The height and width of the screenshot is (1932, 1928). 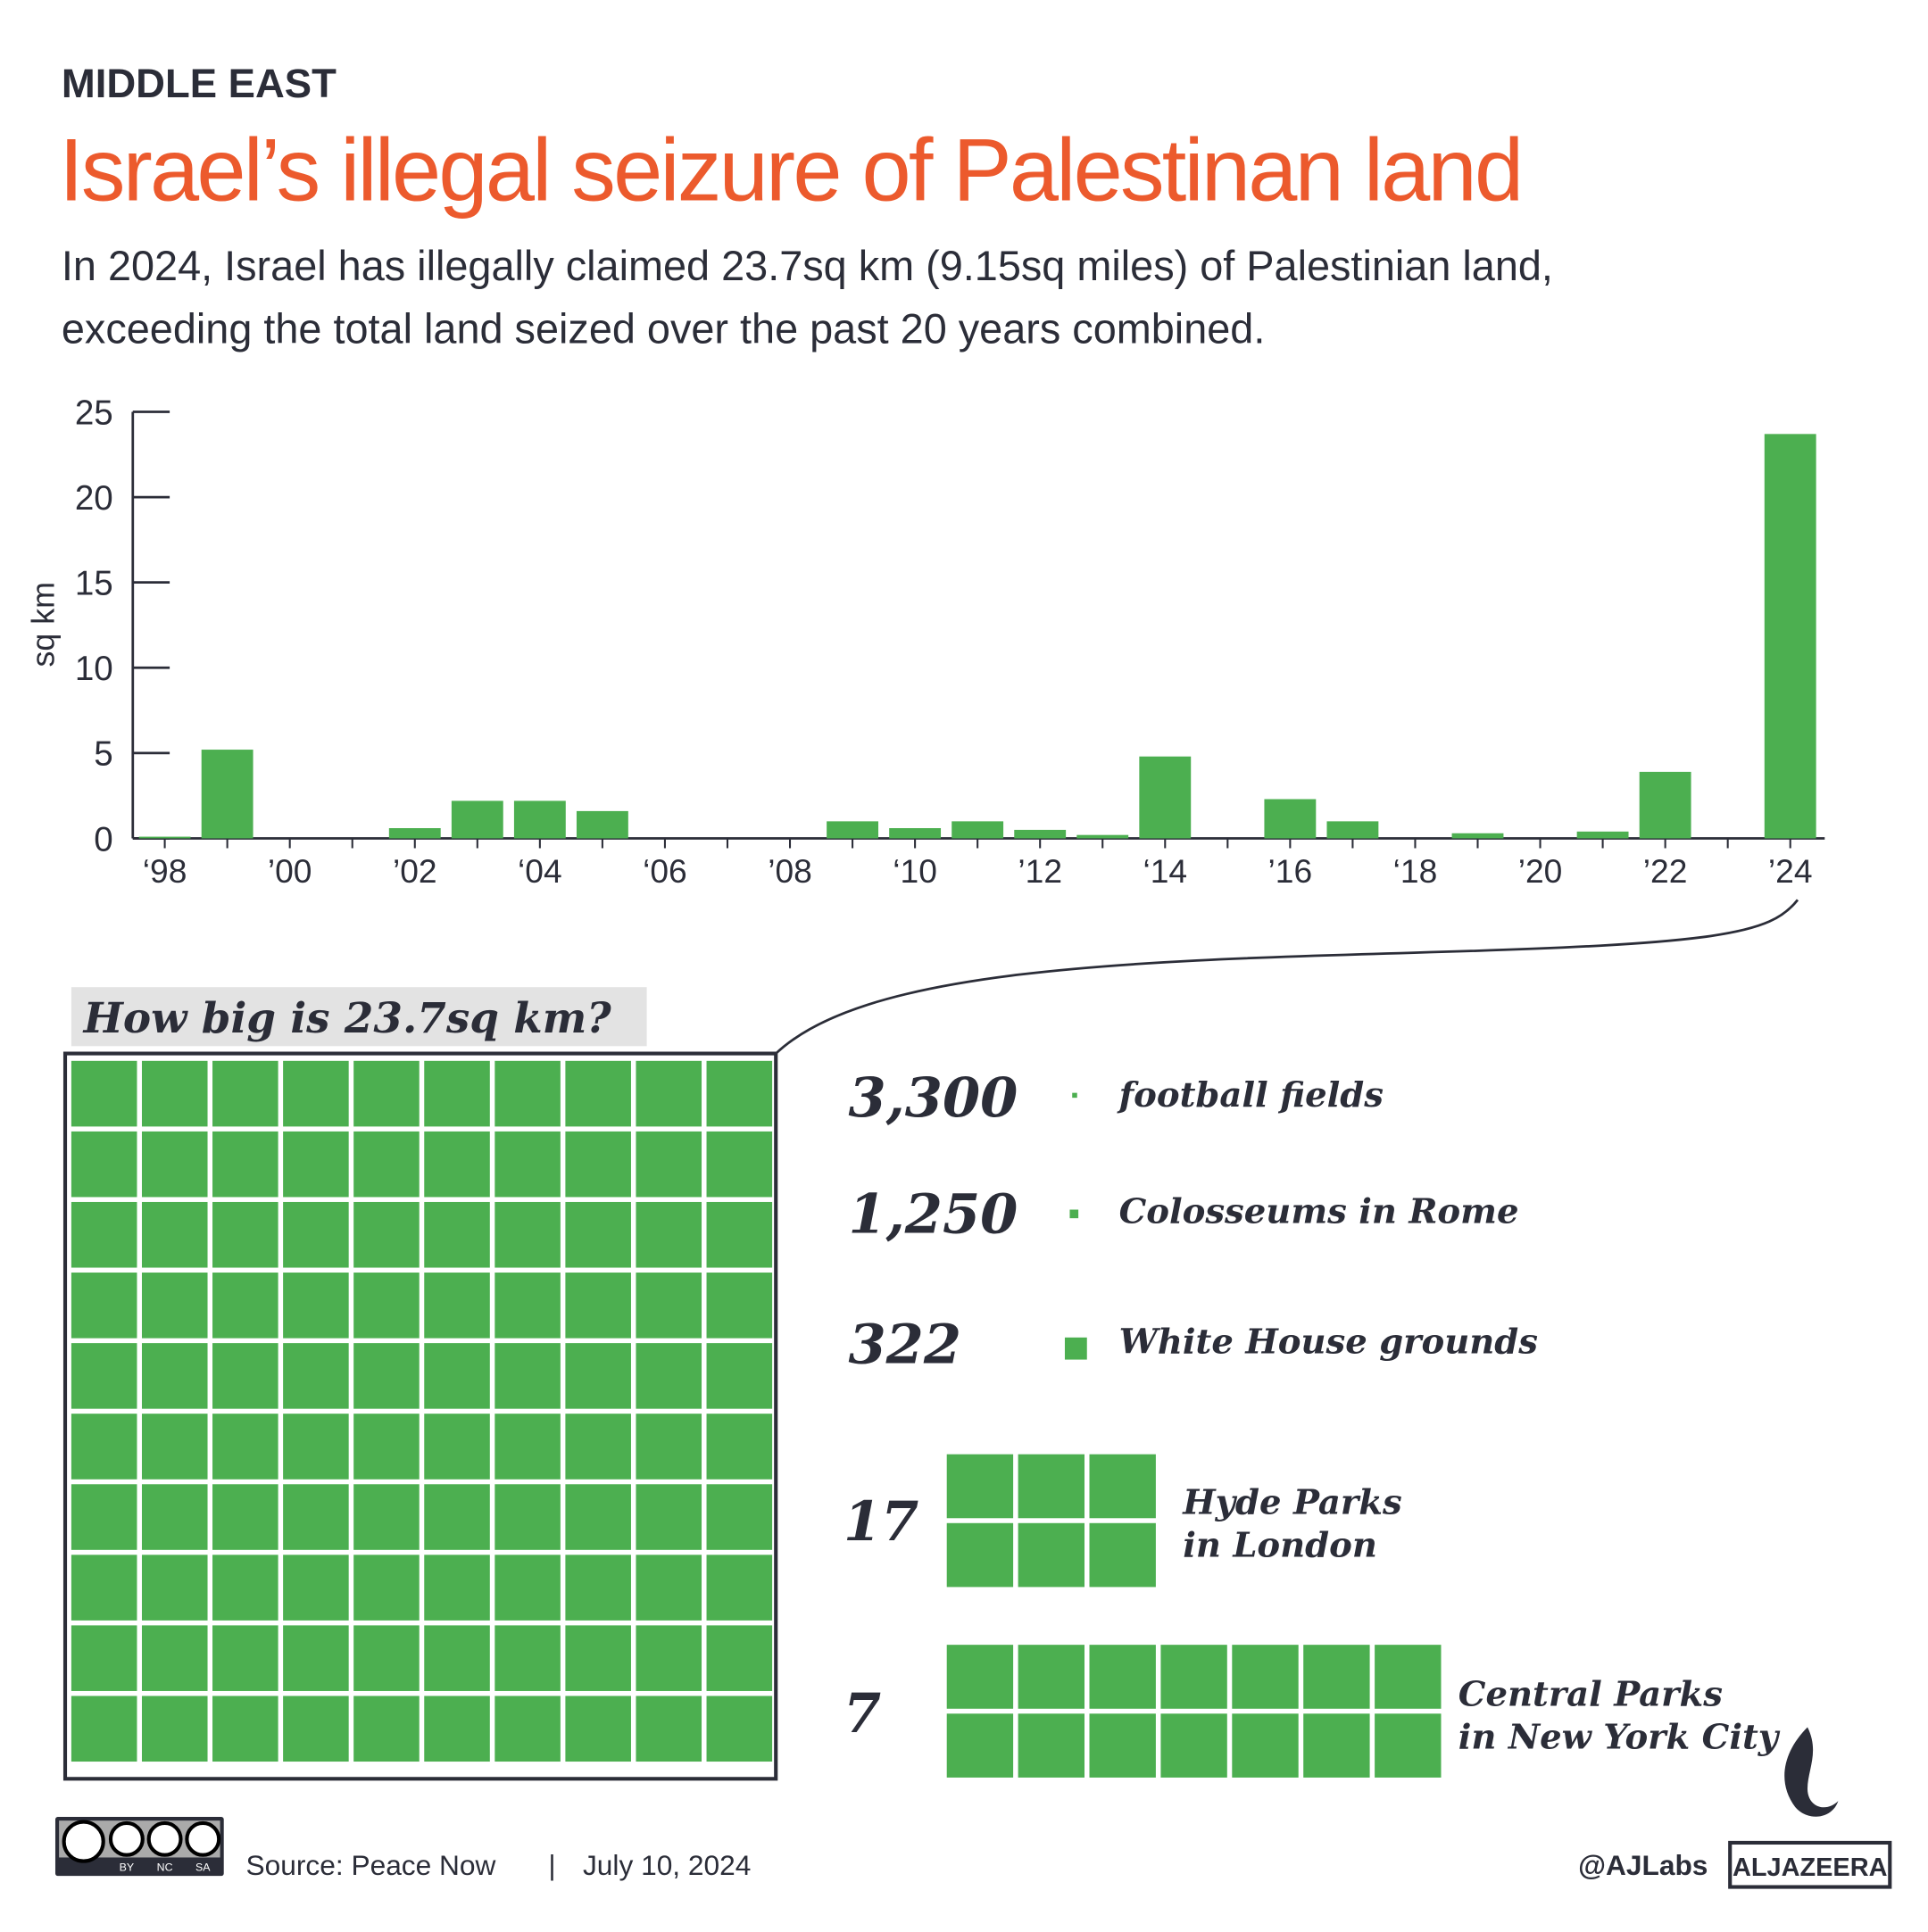 What do you see at coordinates (415, 871) in the screenshot?
I see `x-tick-label: ’02` at bounding box center [415, 871].